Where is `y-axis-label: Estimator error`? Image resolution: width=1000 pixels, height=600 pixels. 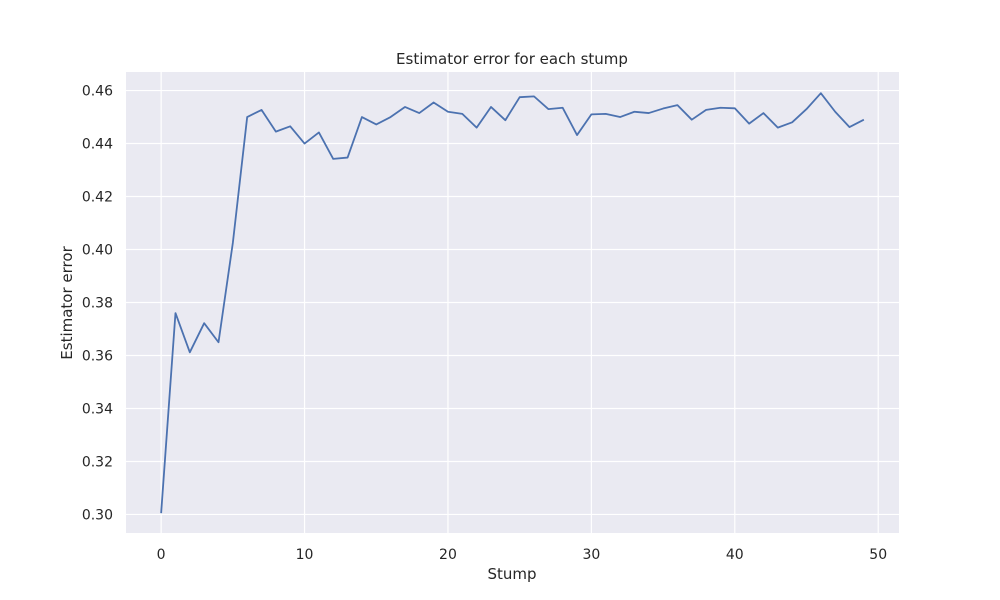 y-axis-label: Estimator error is located at coordinates (67, 302).